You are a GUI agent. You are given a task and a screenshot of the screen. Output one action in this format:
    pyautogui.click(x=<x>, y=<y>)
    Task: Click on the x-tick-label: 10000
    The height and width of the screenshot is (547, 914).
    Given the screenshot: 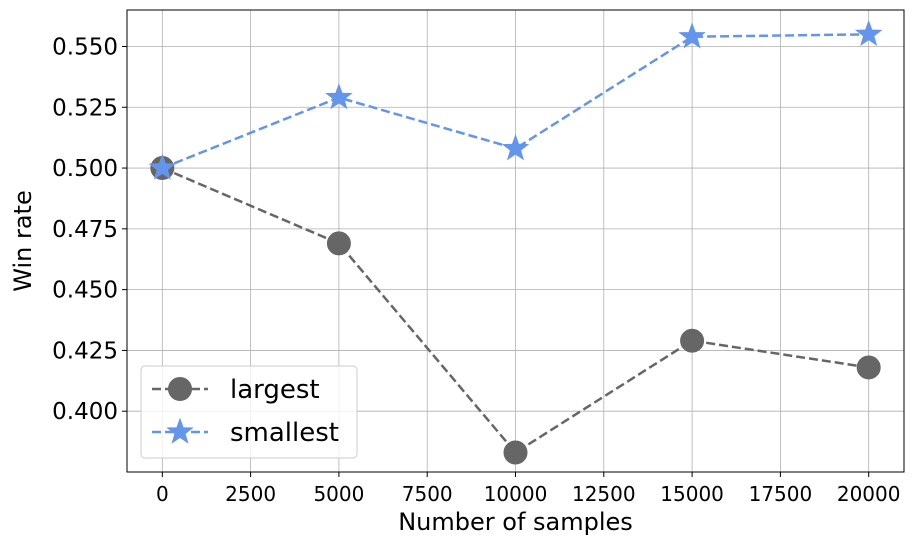 What is the action you would take?
    pyautogui.click(x=516, y=494)
    